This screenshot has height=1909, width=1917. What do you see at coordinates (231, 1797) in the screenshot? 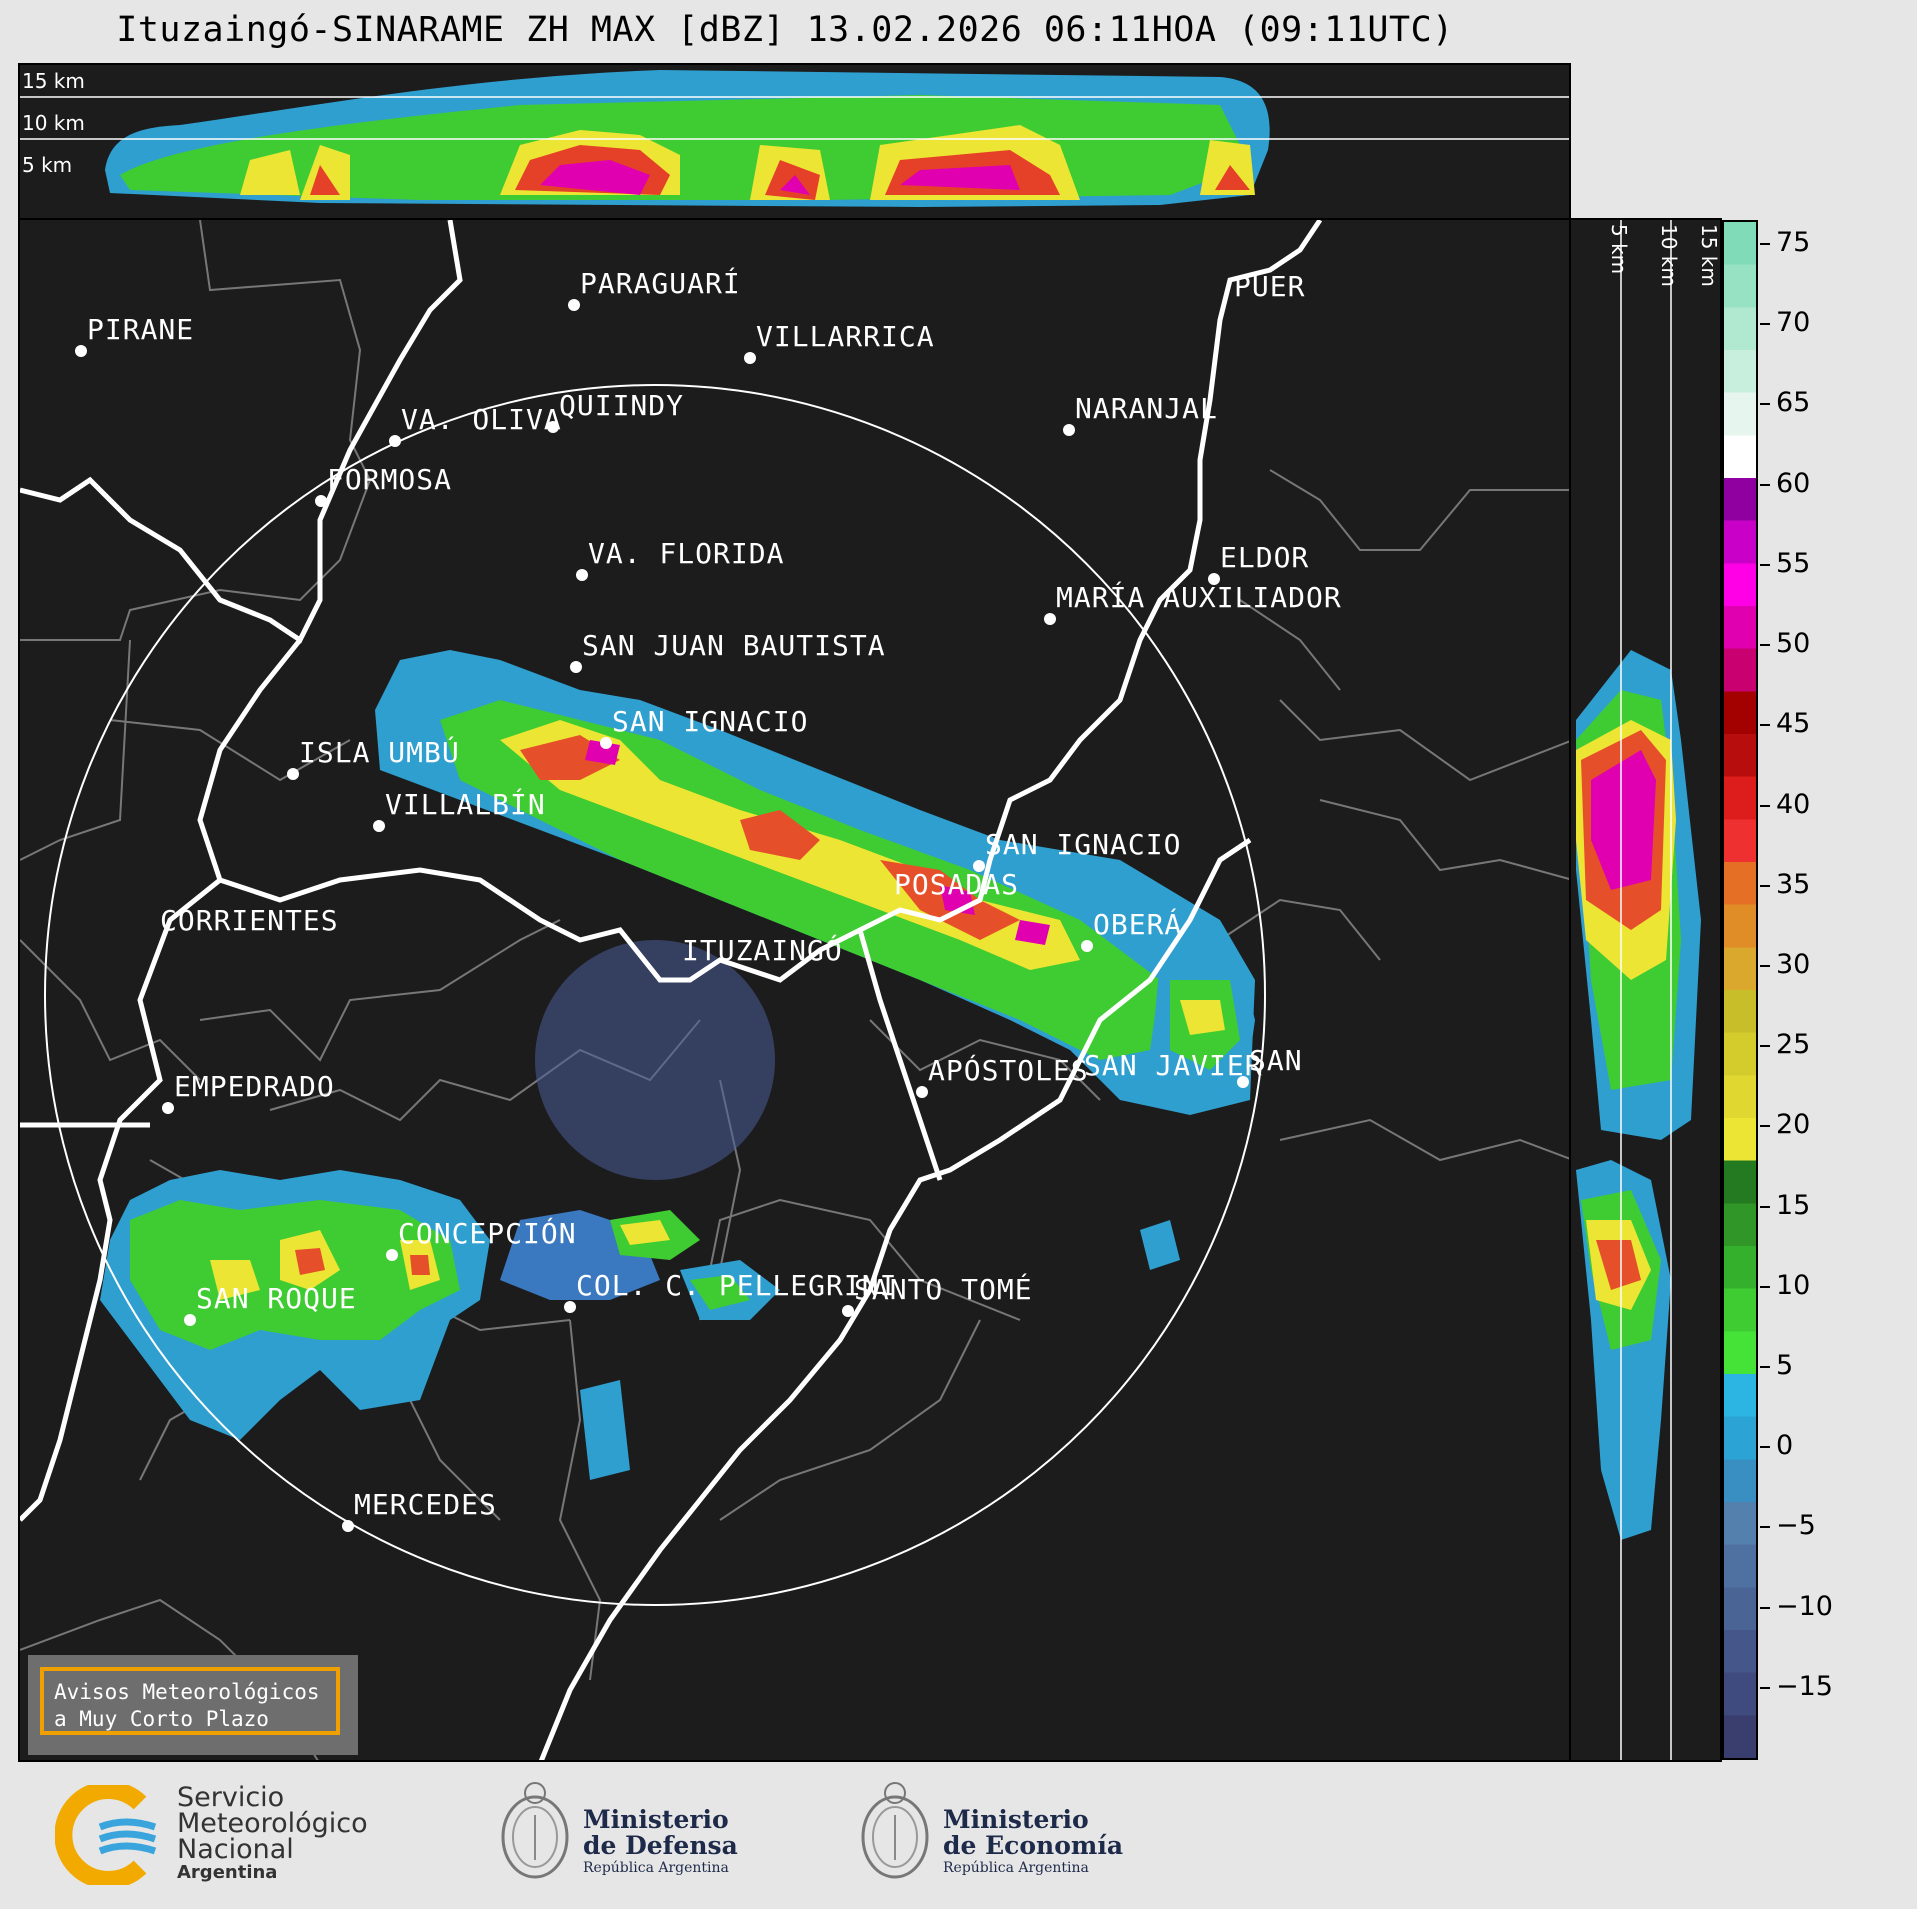
I see `smn-line-1: Servicio` at bounding box center [231, 1797].